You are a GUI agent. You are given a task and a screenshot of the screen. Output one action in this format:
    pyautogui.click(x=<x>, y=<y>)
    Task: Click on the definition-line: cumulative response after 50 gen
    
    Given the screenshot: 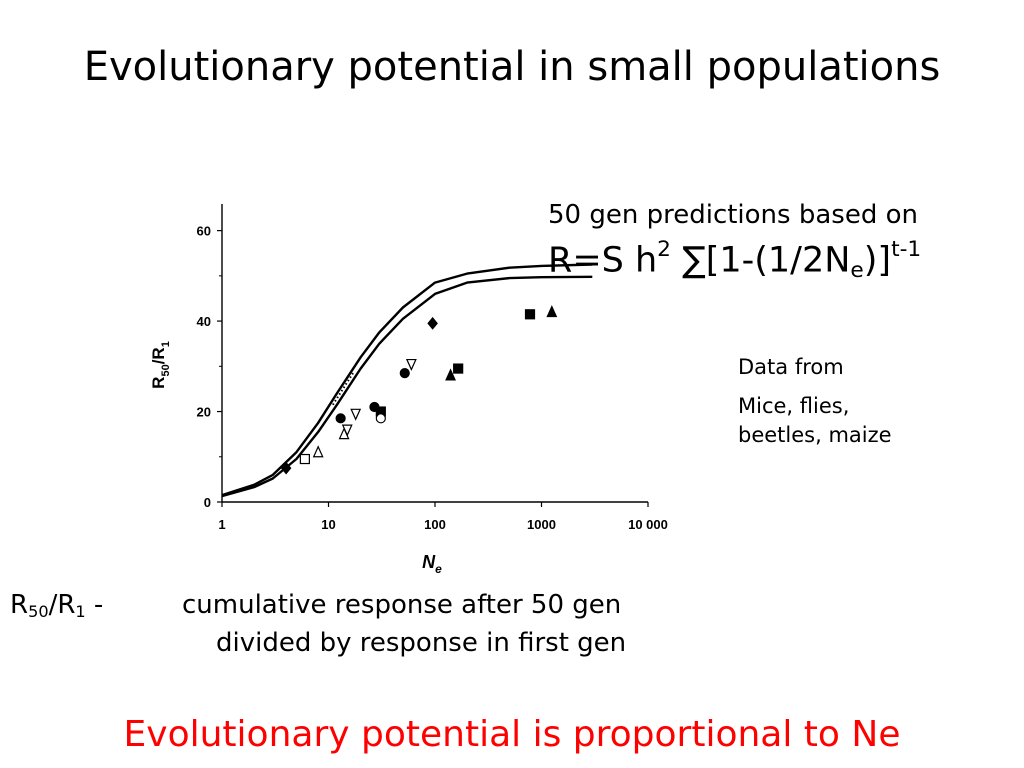 What is the action you would take?
    pyautogui.click(x=402, y=605)
    